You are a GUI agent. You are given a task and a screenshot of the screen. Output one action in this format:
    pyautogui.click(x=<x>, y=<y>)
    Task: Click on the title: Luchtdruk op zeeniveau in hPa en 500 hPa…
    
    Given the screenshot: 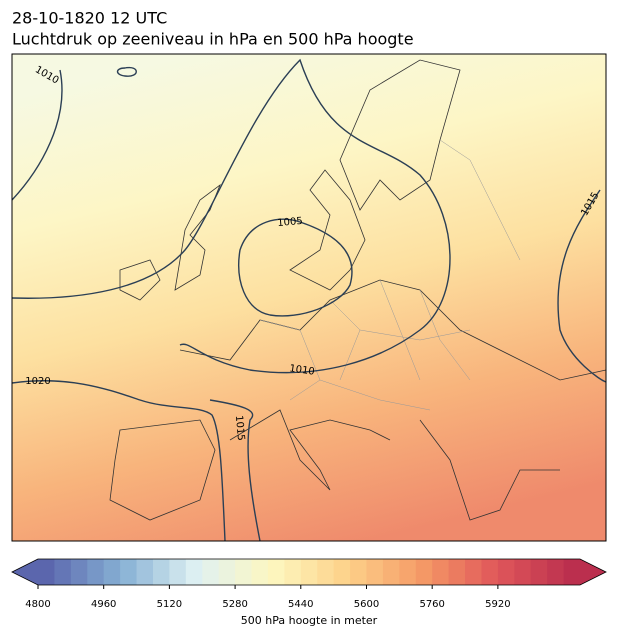 What is the action you would take?
    pyautogui.click(x=213, y=39)
    